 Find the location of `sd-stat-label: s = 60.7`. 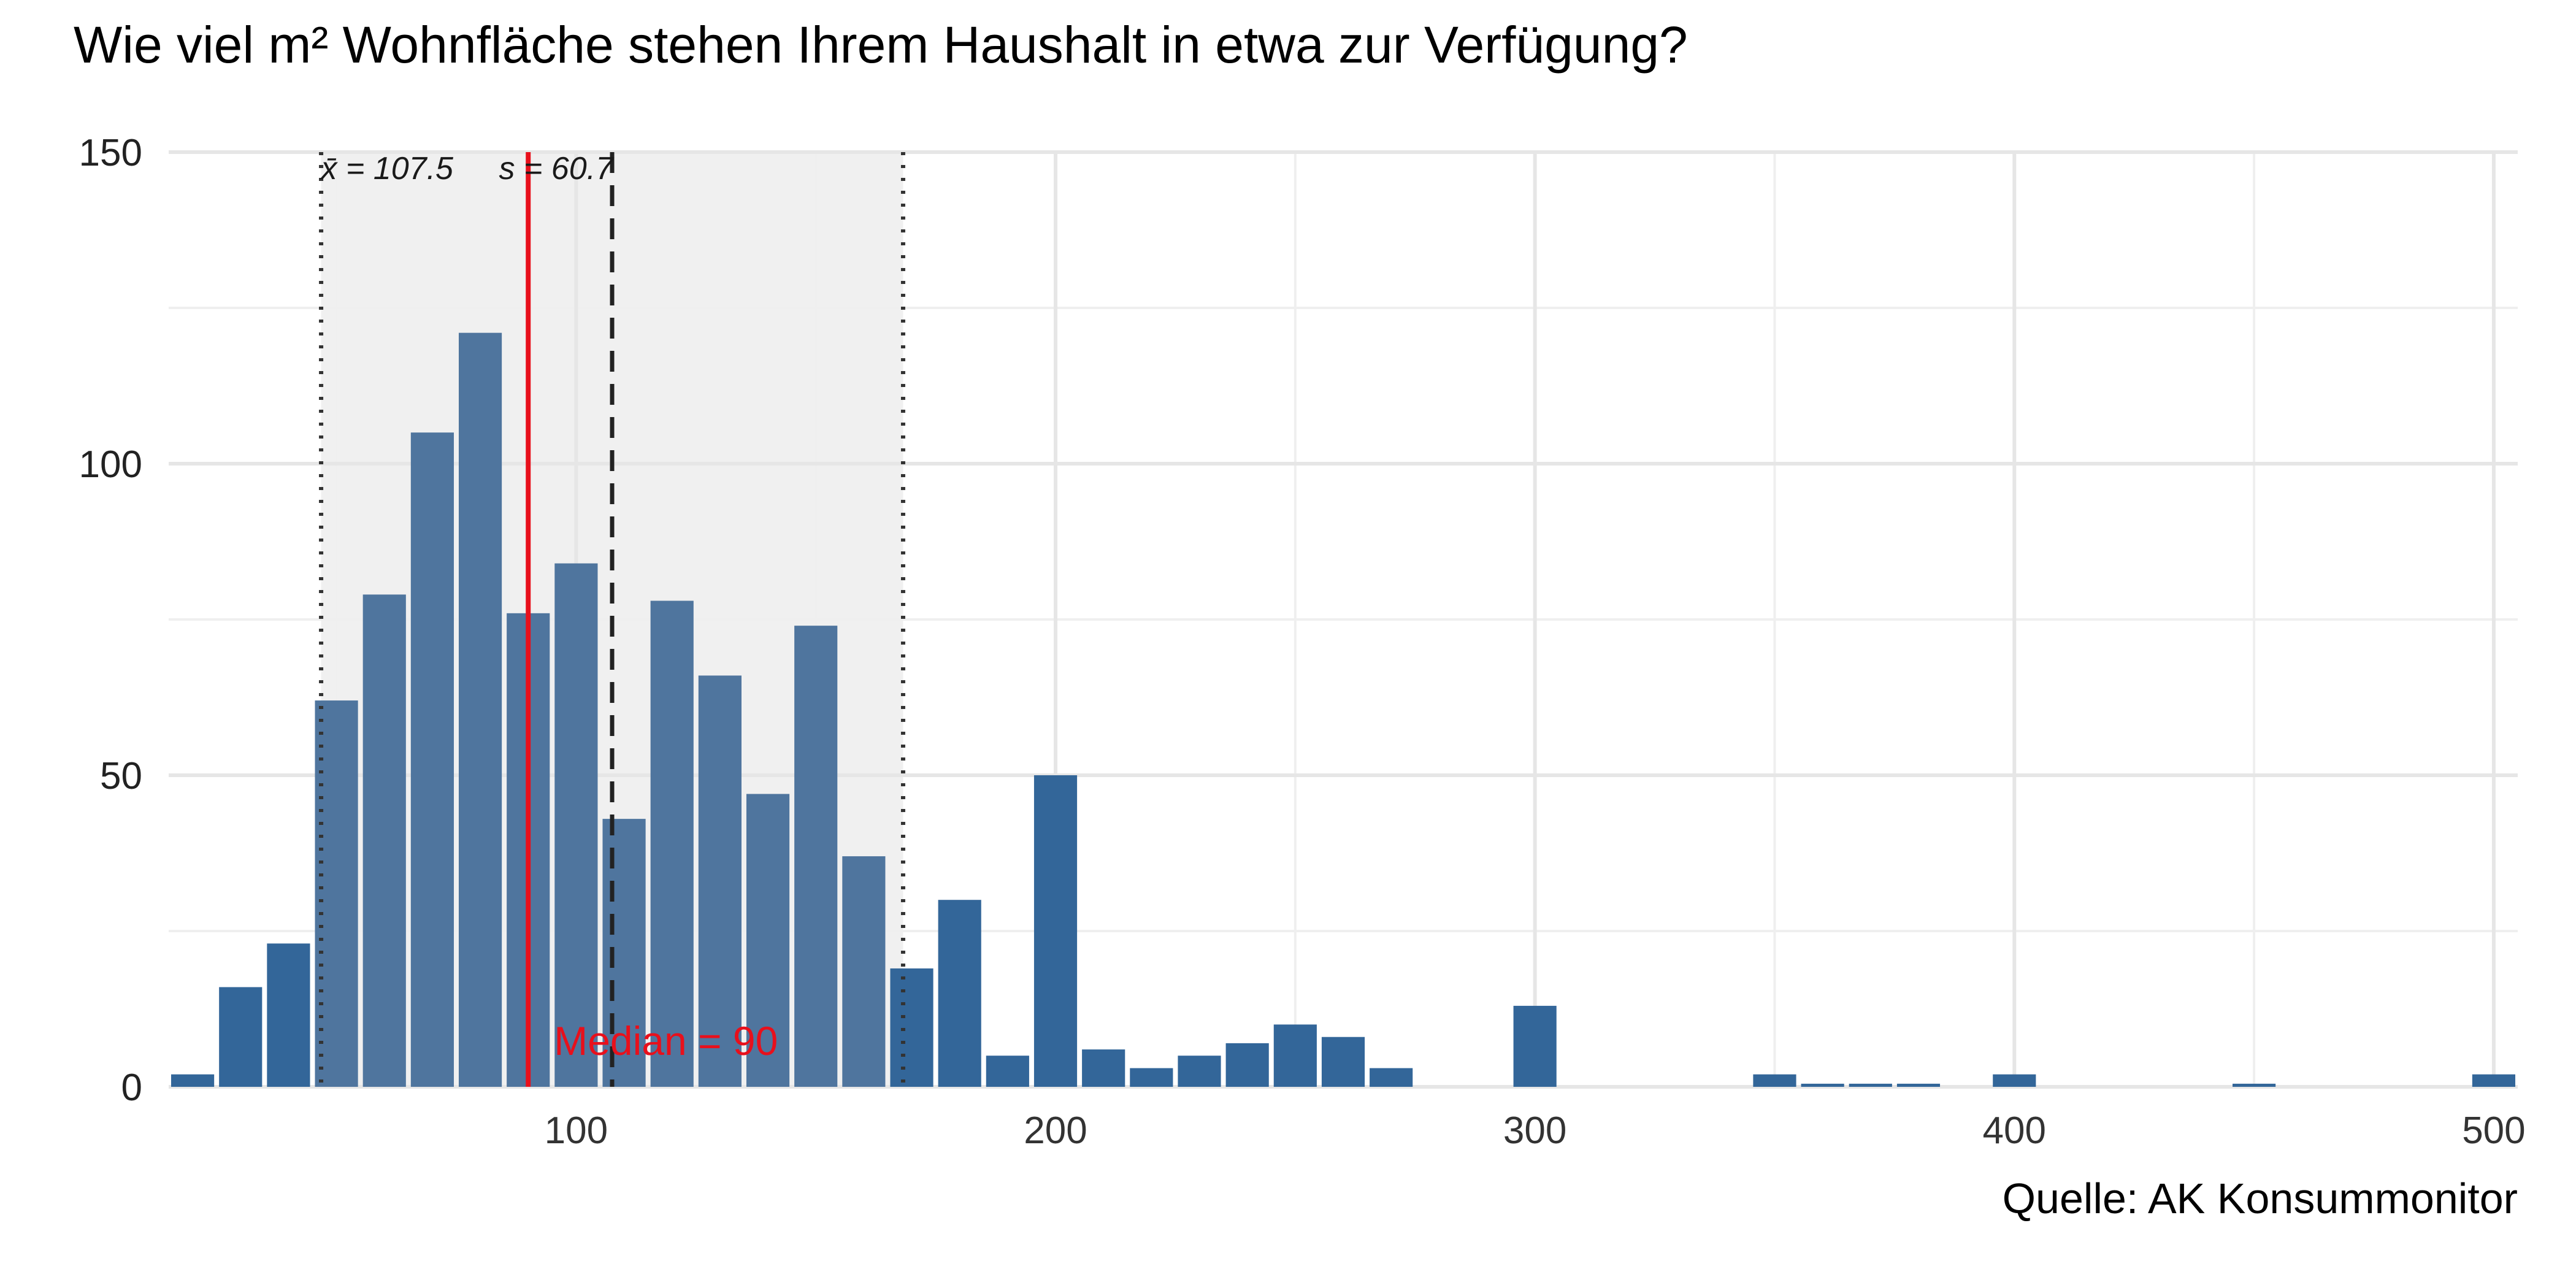

sd-stat-label: s = 60.7 is located at coordinates (557, 168).